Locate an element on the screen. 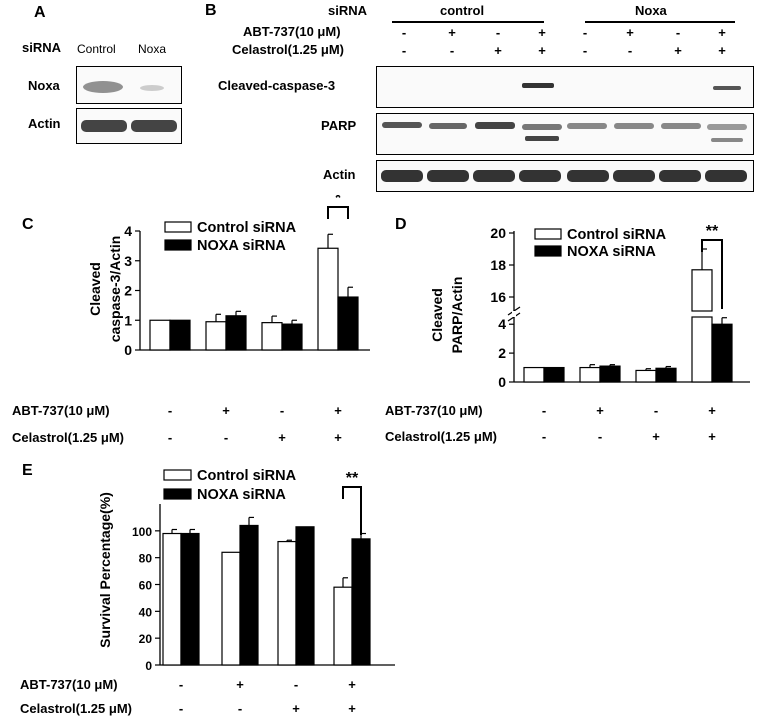  panel-a-blot-actin is located at coordinates (129, 126).